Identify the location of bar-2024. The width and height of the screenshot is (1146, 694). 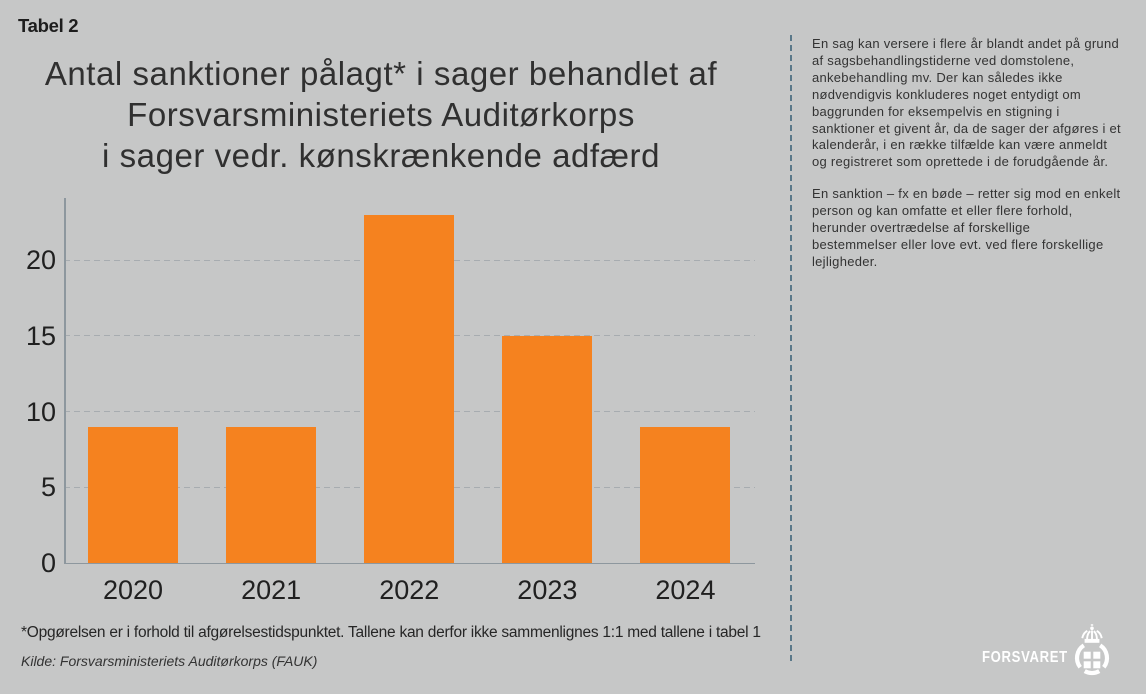
(685, 494).